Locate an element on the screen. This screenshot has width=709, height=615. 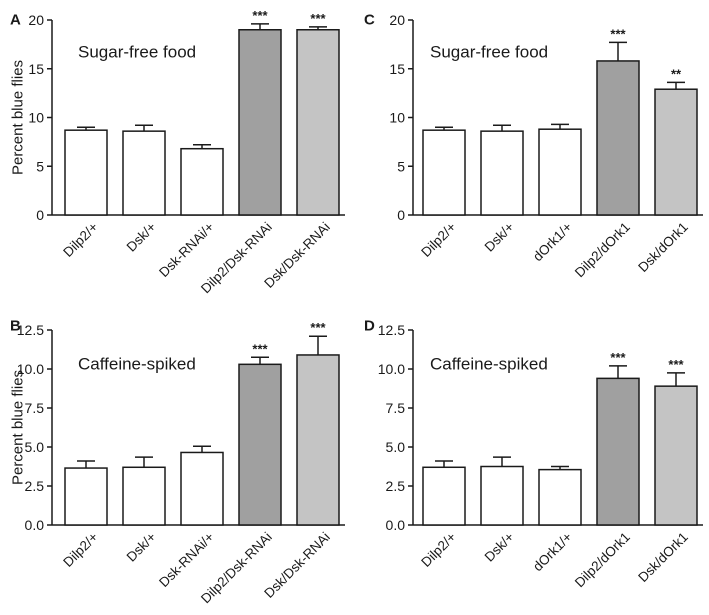
significance-marker: ** is located at coordinates (676, 73).